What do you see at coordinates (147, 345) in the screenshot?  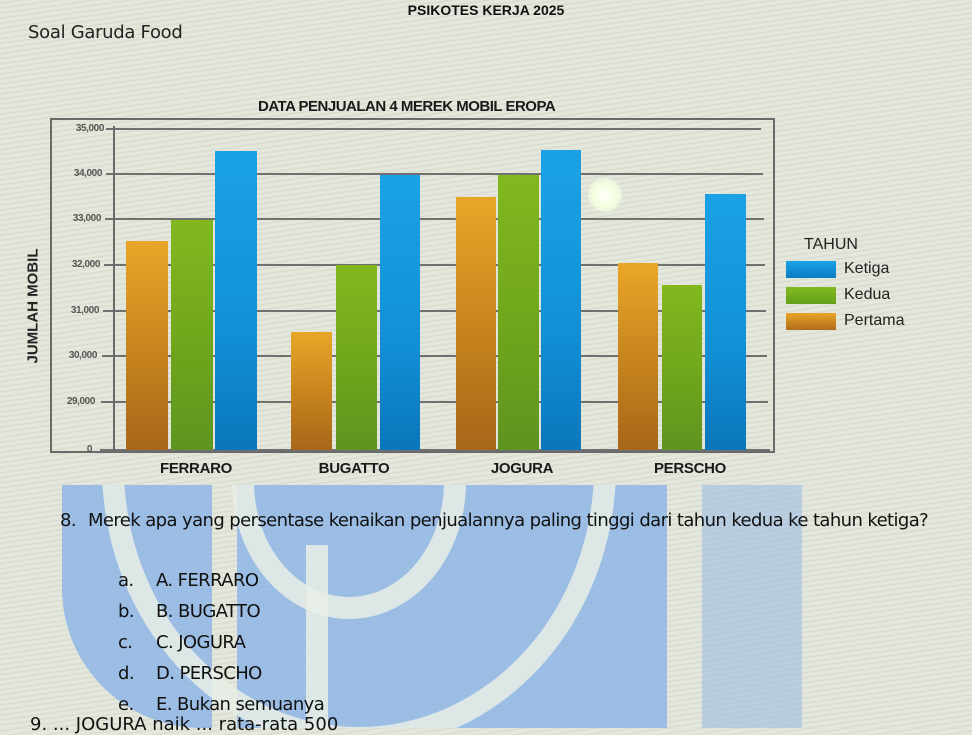 I see `bar-ferraro-pertama` at bounding box center [147, 345].